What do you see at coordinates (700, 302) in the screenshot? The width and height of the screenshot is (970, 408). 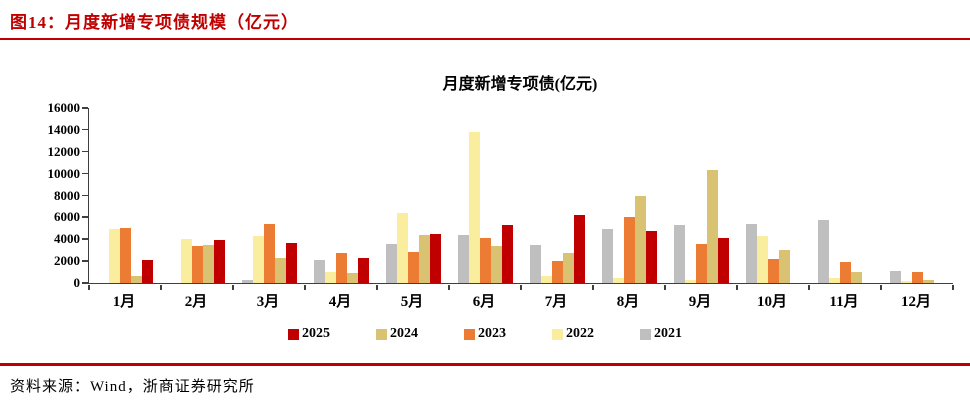 I see `x-tick-label: 9月` at bounding box center [700, 302].